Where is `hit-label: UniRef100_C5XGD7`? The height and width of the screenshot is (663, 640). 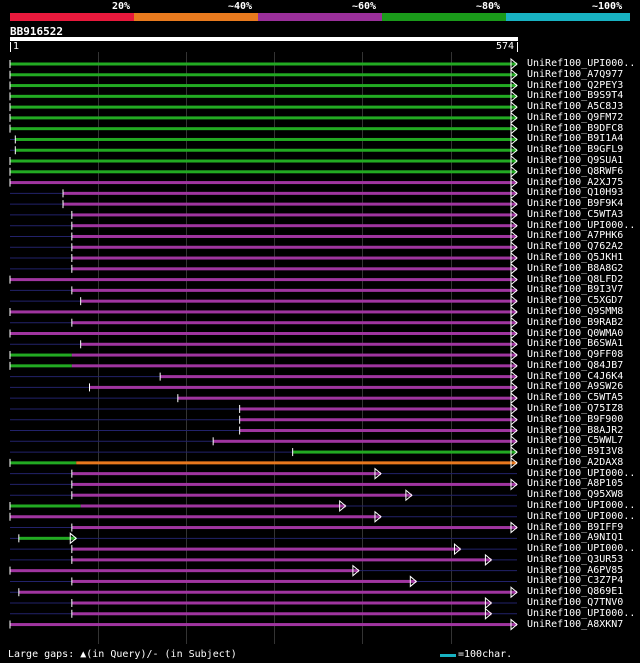
hit-label: UniRef100_C5XGD7 is located at coordinates (575, 301).